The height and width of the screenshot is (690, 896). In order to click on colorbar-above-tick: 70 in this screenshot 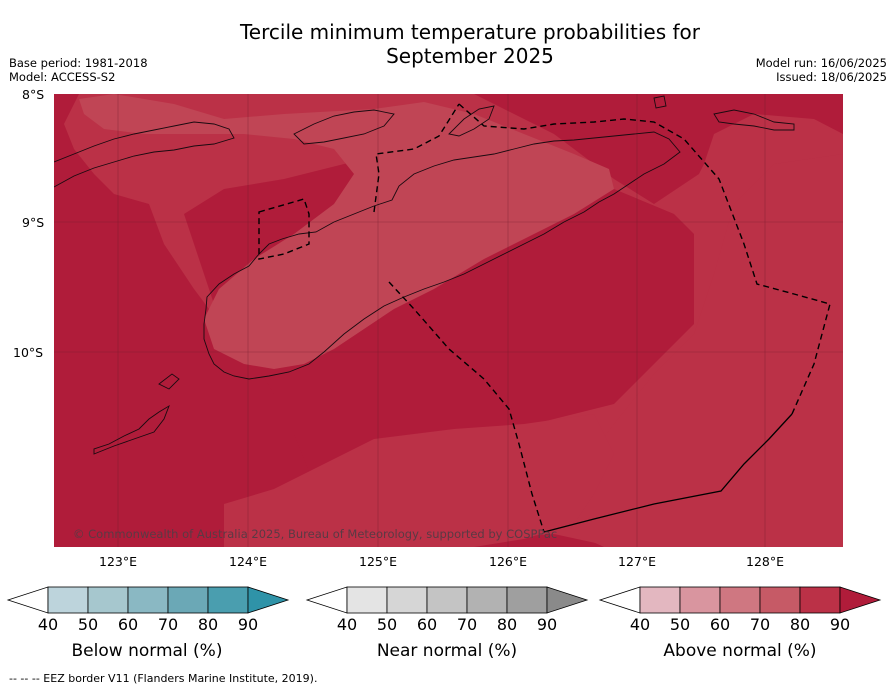, I will do `click(760, 624)`.